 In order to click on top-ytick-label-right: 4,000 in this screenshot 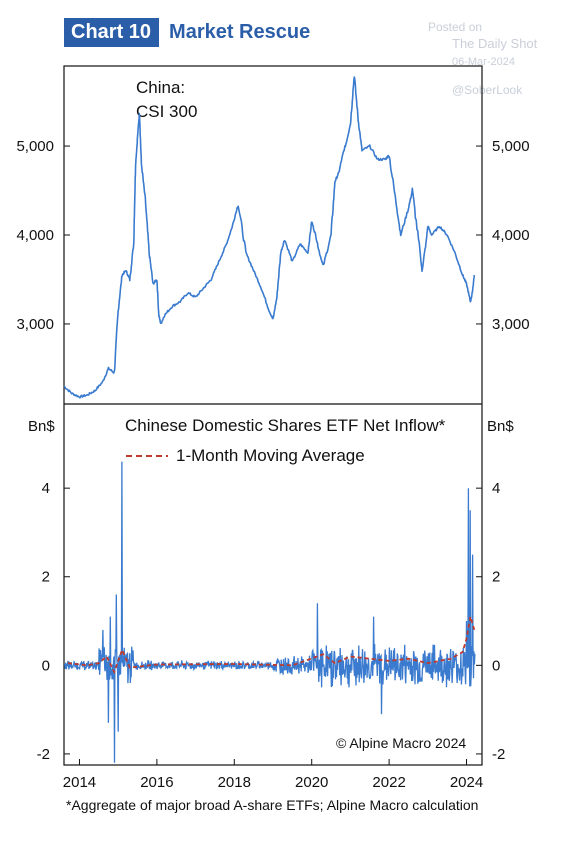, I will do `click(511, 235)`.